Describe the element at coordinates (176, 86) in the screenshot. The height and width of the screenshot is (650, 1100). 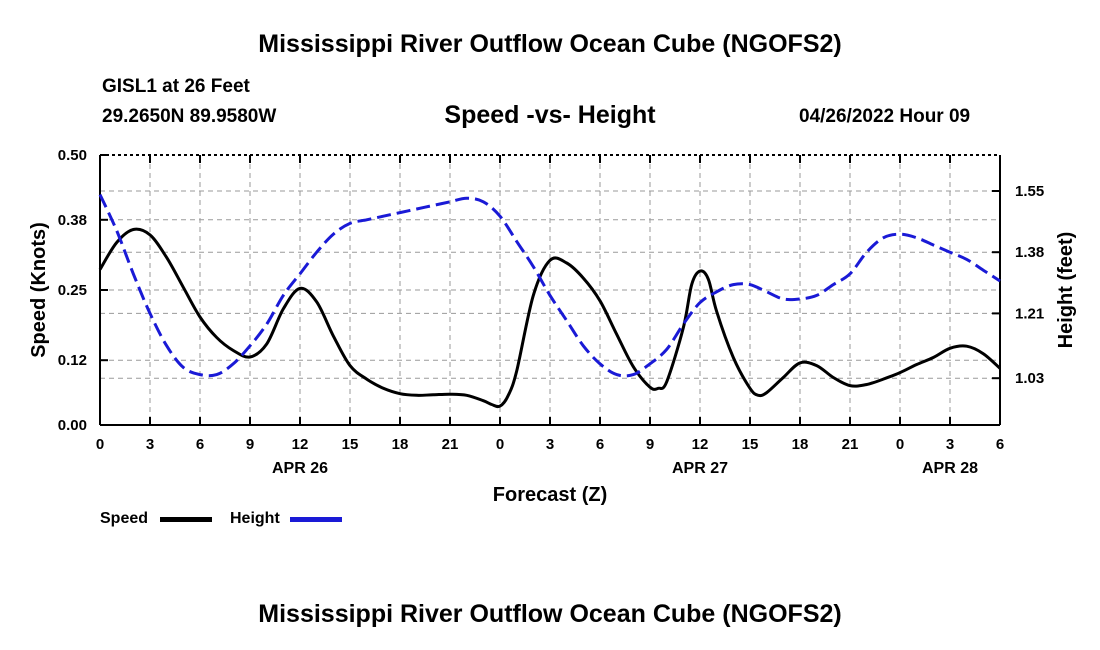
I see `station-name: GISL1 at 26 Feet` at that location.